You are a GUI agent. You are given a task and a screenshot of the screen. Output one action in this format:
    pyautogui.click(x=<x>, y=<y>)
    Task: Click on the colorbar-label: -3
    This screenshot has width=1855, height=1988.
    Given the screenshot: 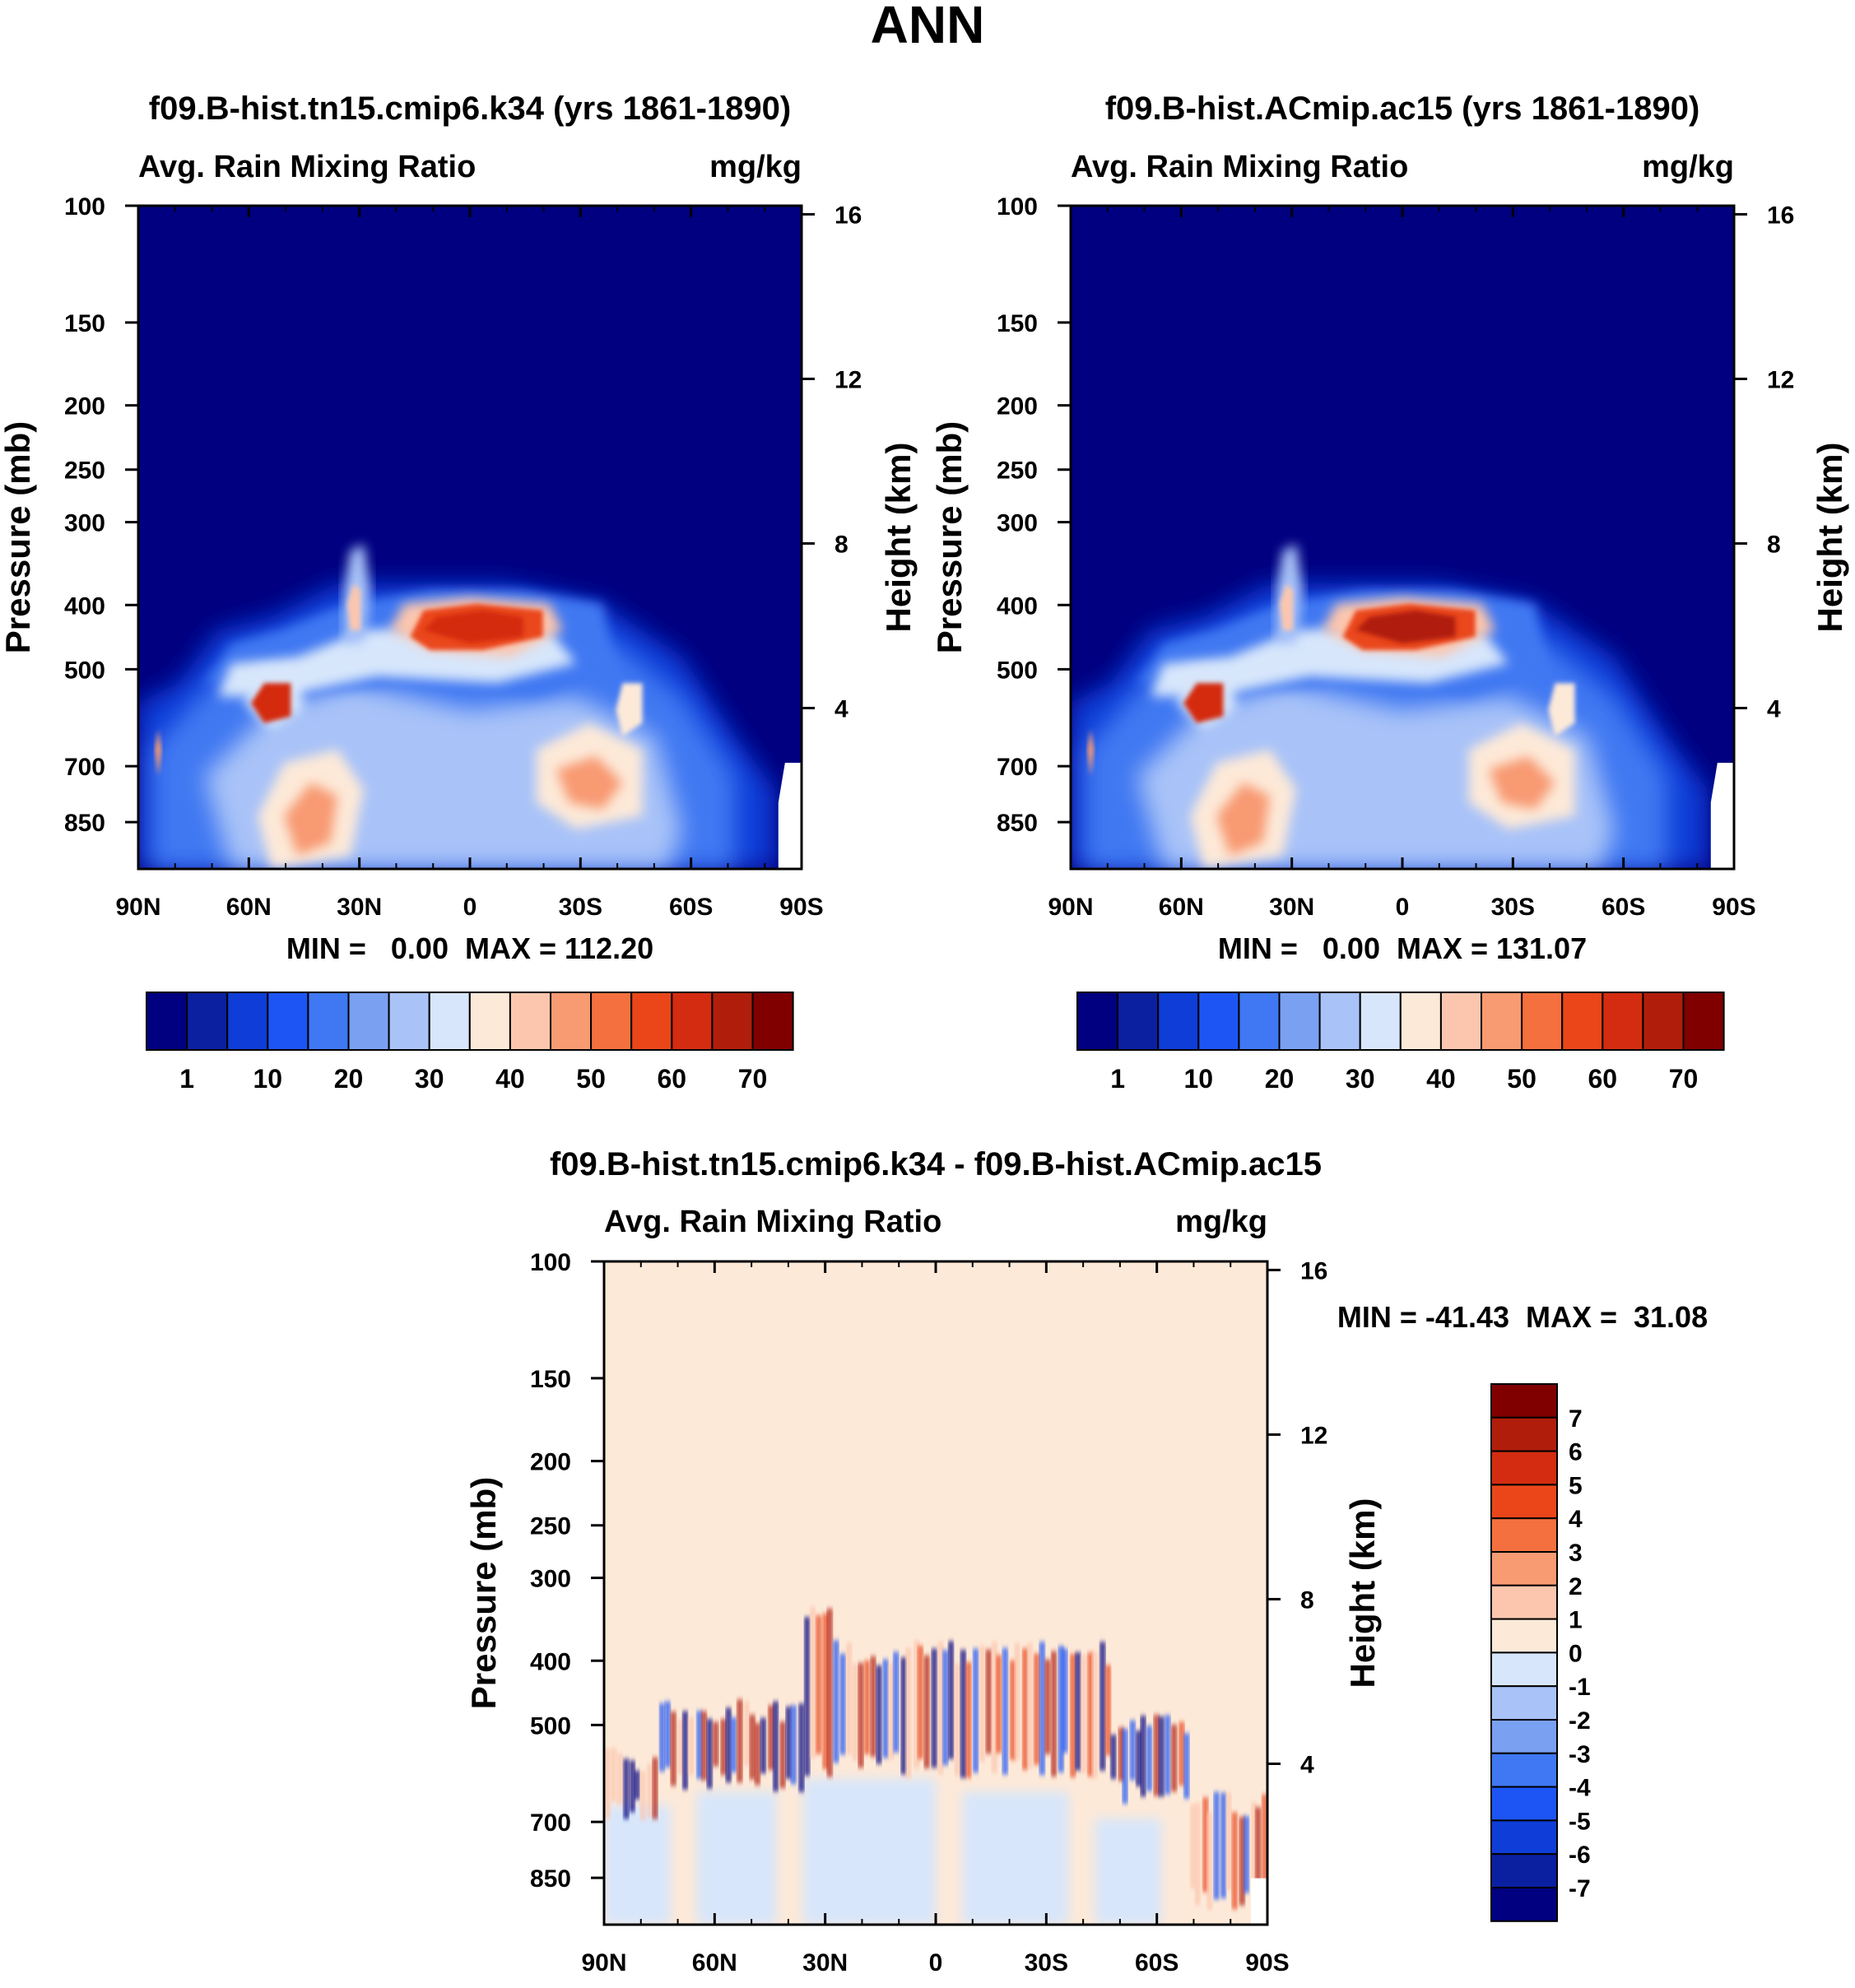 What is the action you would take?
    pyautogui.click(x=1580, y=1754)
    